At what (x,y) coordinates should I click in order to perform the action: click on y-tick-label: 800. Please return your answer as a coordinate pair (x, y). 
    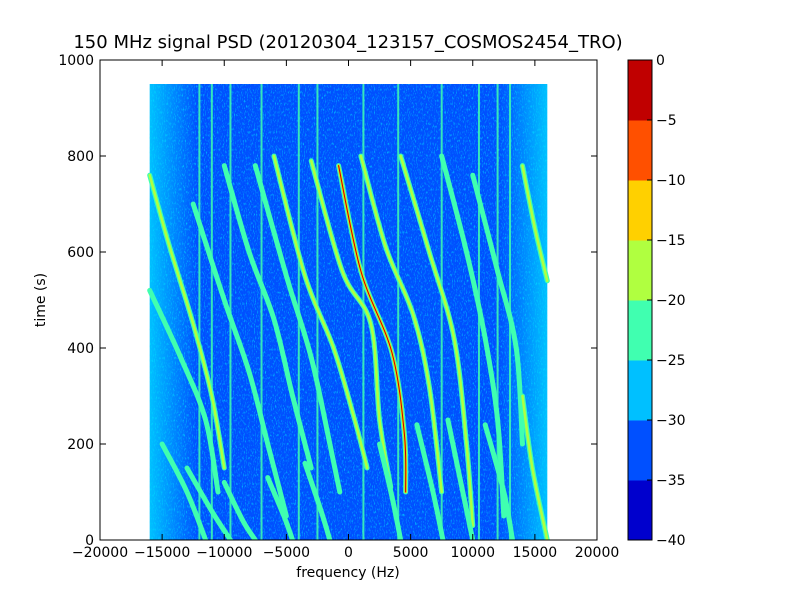
    Looking at the image, I should click on (80, 157).